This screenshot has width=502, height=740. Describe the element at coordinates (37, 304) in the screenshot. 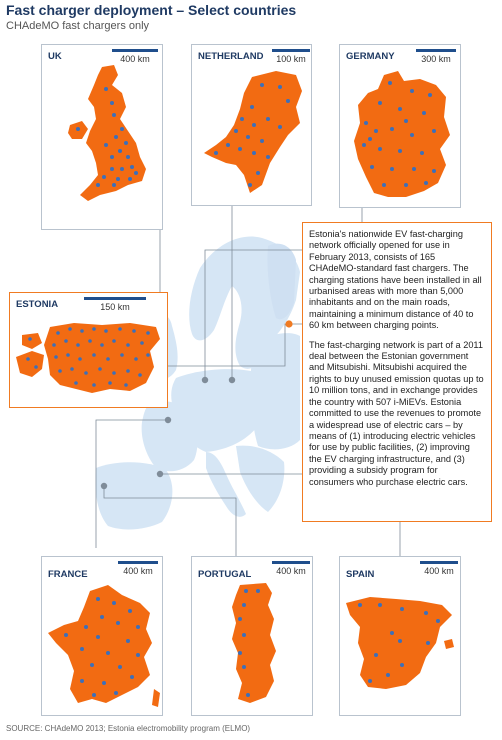

I see `estonia-label: ESTONIA` at that location.